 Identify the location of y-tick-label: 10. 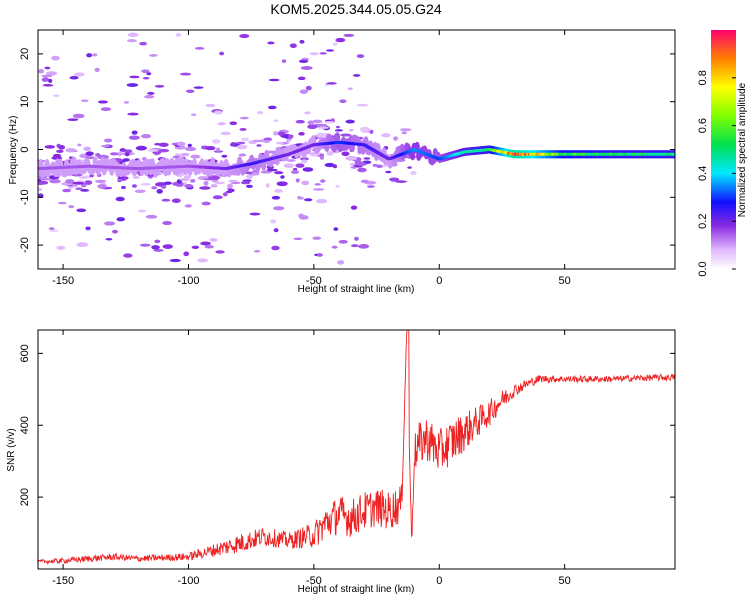
(25, 102).